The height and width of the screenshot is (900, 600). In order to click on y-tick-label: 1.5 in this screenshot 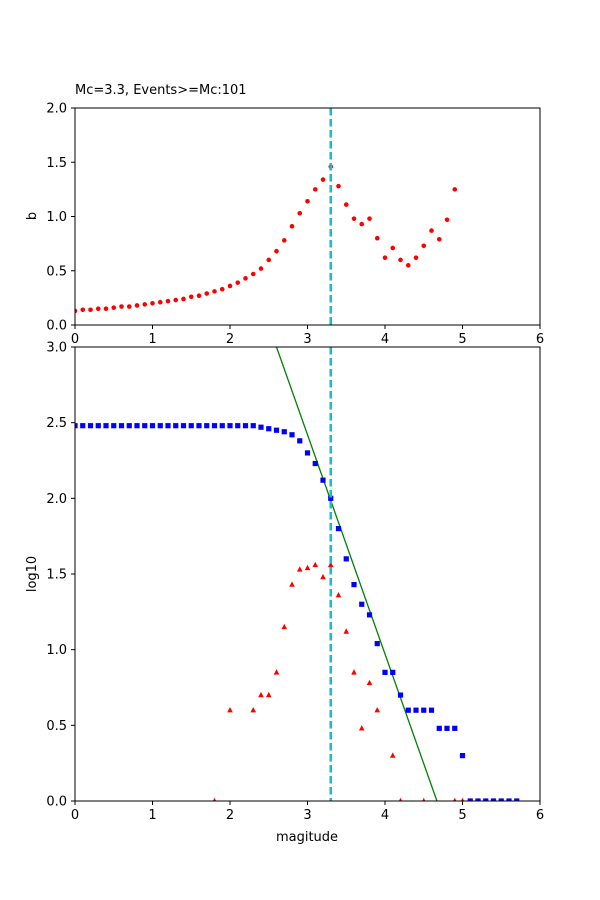, I will do `click(56, 163)`.